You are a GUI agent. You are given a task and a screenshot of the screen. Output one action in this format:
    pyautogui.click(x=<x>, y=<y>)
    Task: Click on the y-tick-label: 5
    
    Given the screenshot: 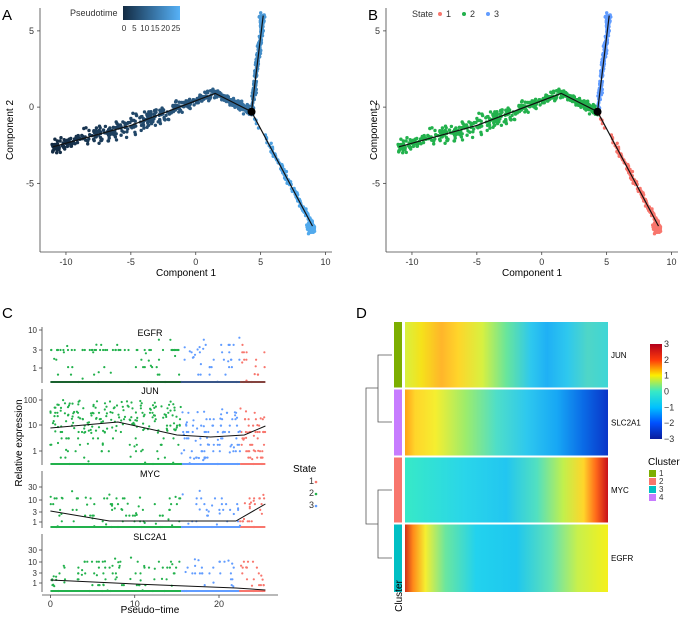 What is the action you would take?
    pyautogui.click(x=31, y=31)
    